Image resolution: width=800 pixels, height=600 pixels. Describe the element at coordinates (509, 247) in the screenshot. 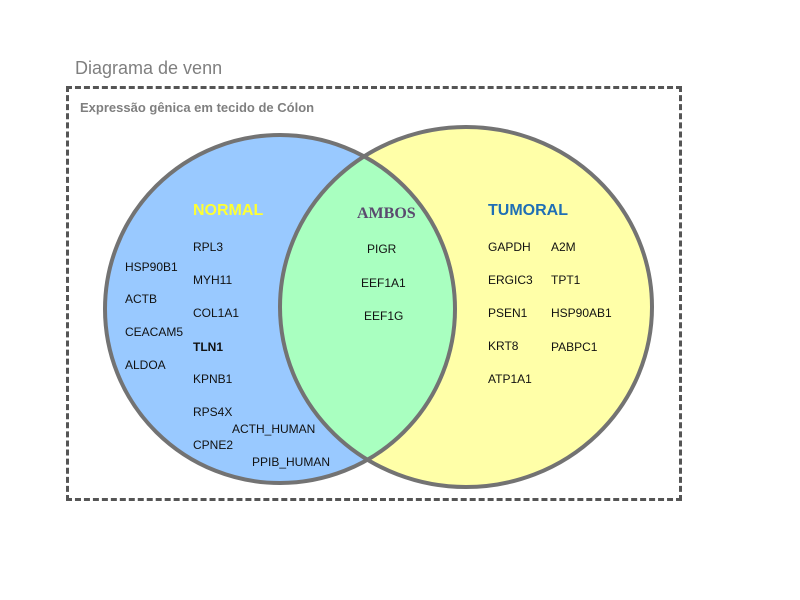

I see `tumoral-gene: GAPDH` at that location.